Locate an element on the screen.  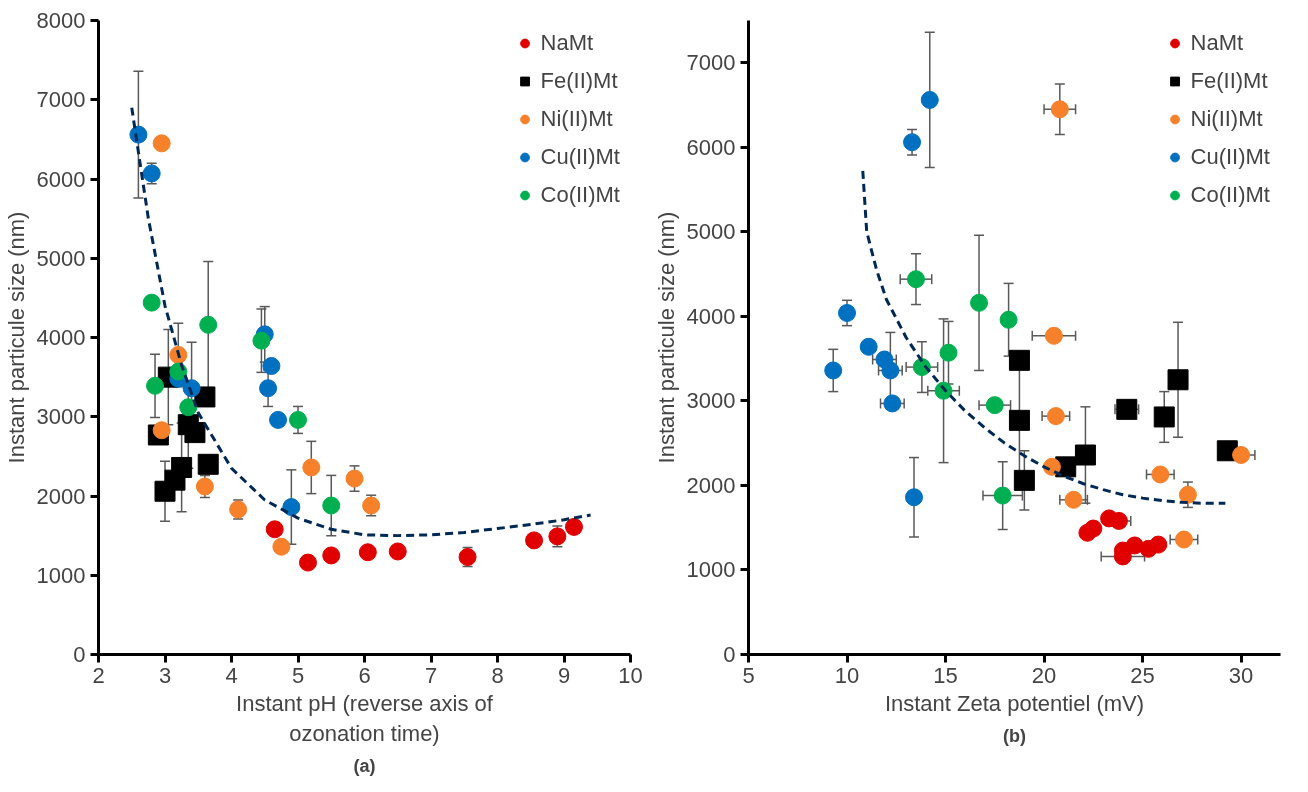
x-tick-label: 25 is located at coordinates (1142, 675).